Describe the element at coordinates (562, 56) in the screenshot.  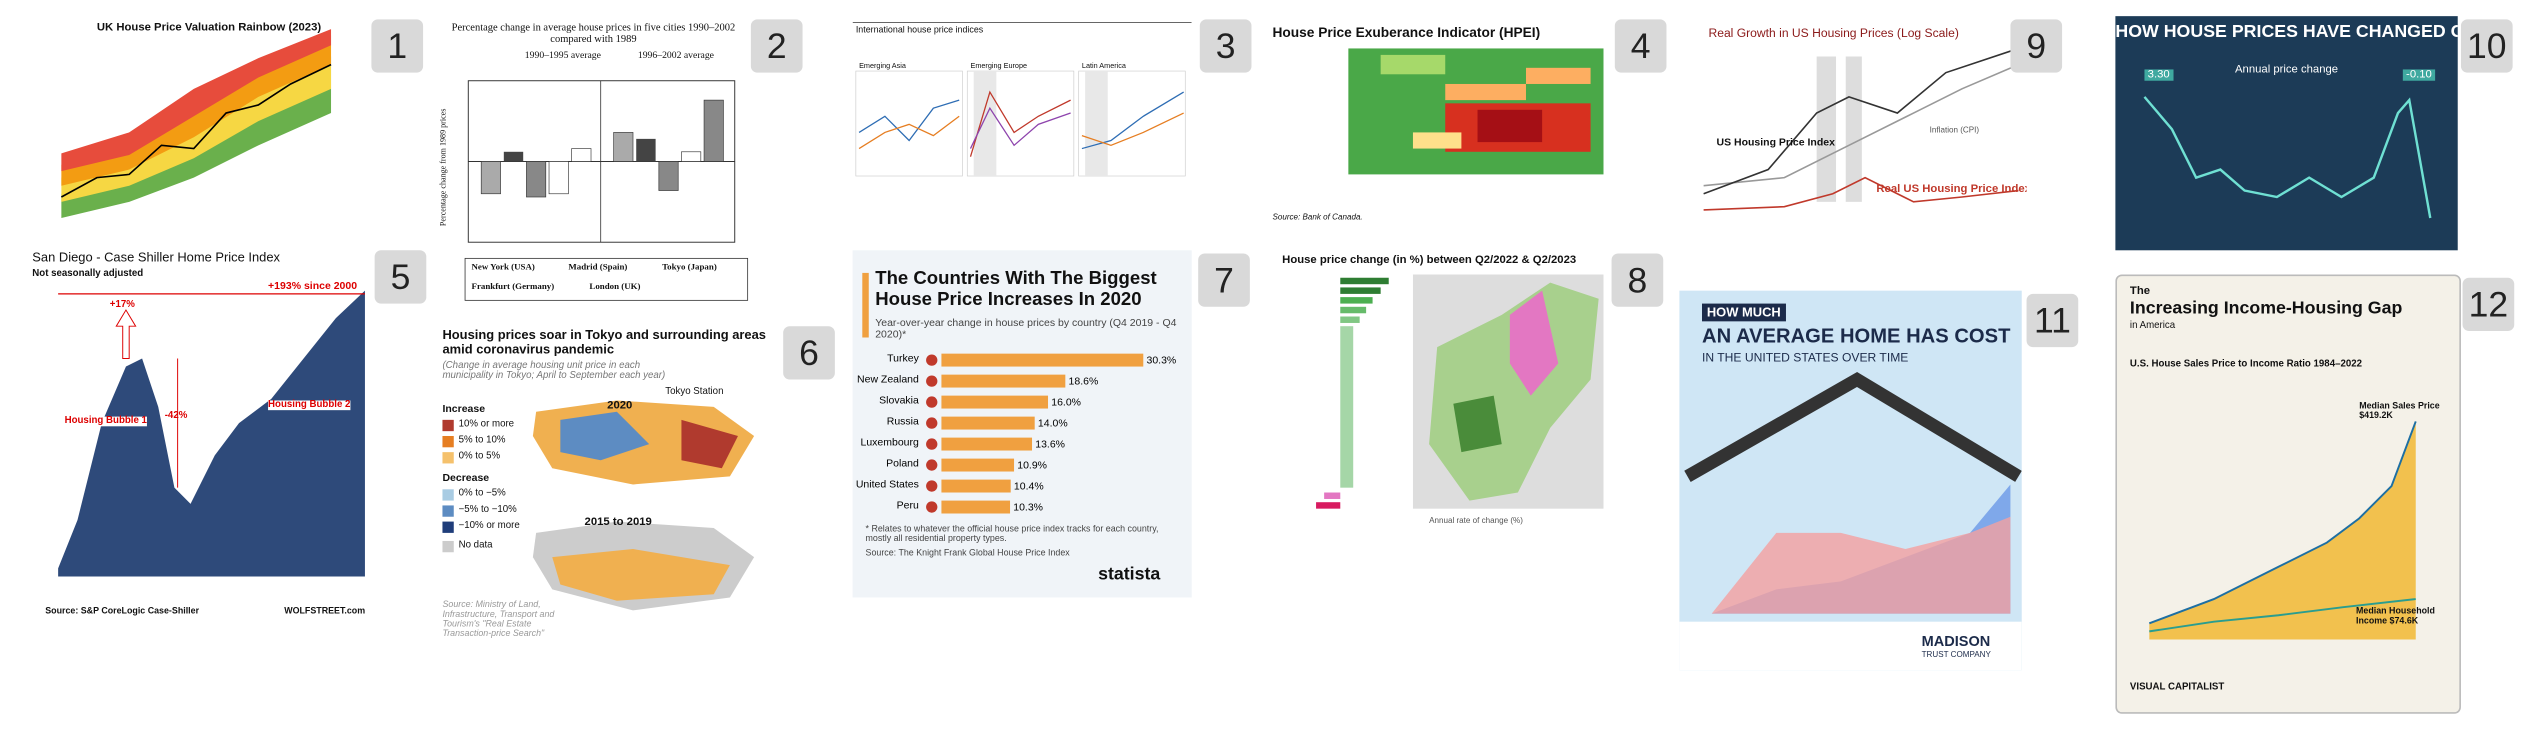
I see `group-label: 1990–1995 average` at that location.